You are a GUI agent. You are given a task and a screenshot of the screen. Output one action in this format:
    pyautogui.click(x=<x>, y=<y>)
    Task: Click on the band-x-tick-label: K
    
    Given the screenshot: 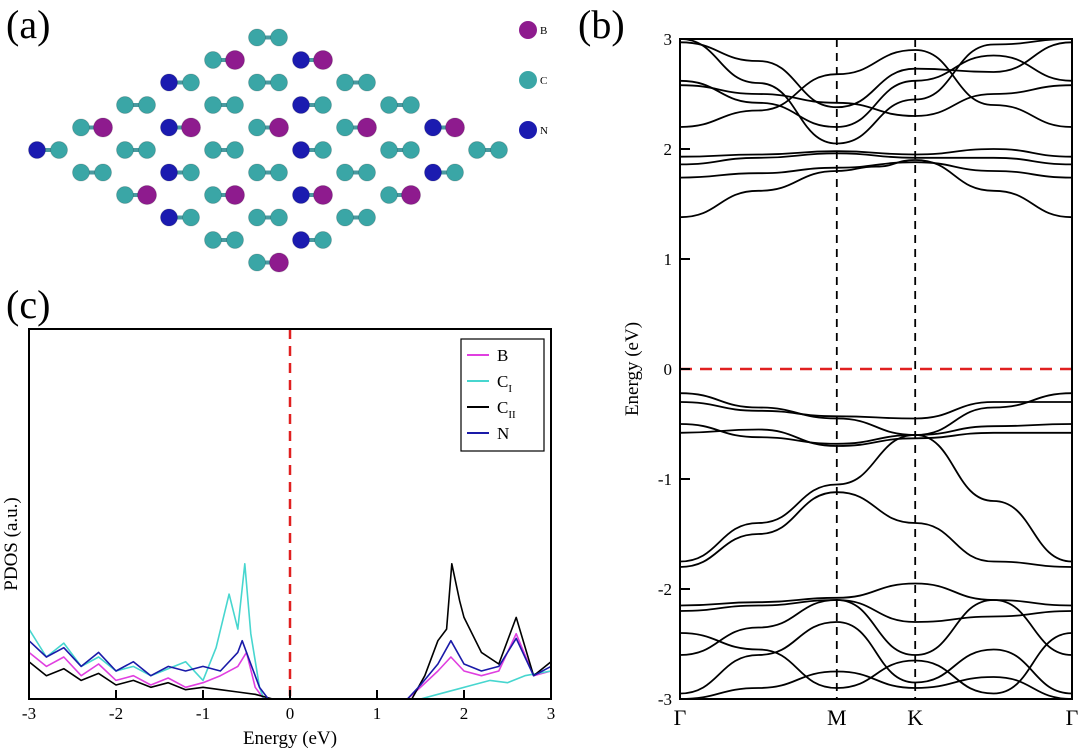 What is the action you would take?
    pyautogui.click(x=915, y=717)
    